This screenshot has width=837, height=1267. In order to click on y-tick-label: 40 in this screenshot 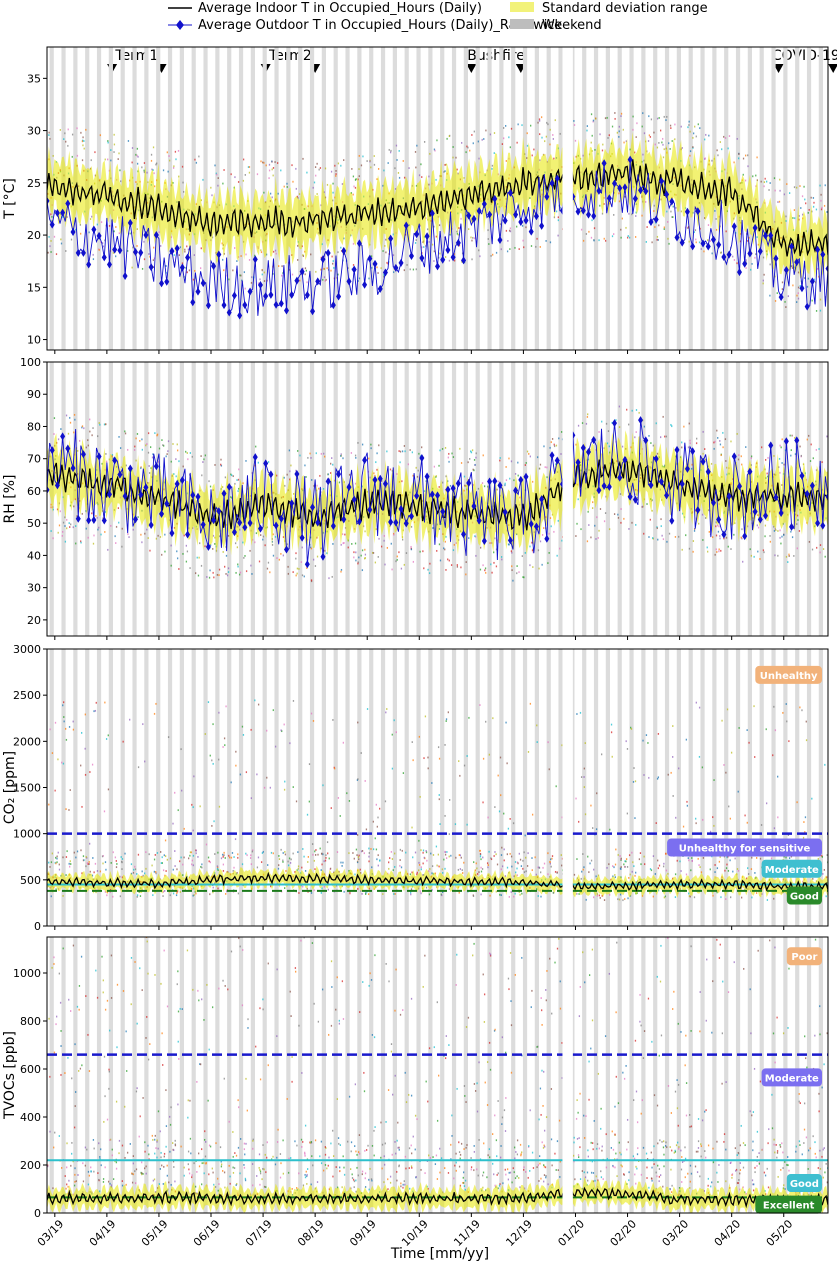, I will do `click(34, 555)`.